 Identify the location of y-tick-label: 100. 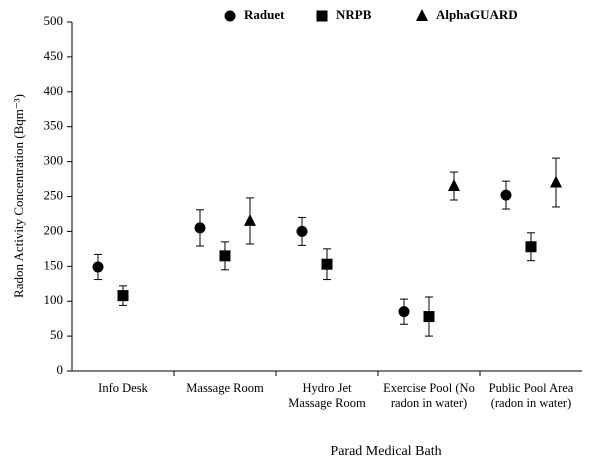
(54, 299).